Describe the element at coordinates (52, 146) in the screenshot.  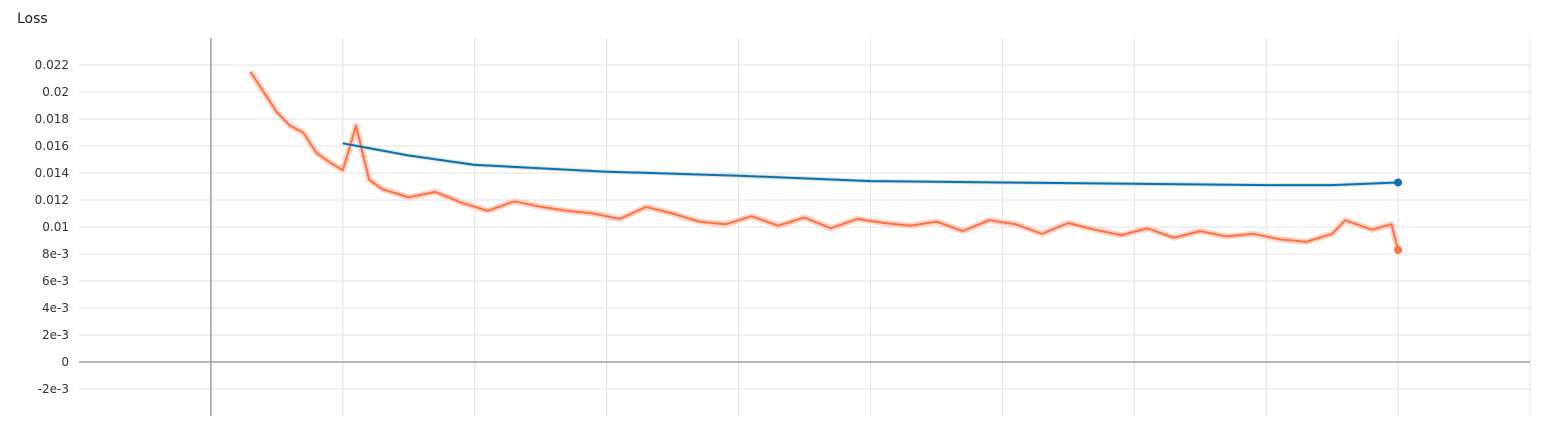
I see `y-tick-label: 0.016` at that location.